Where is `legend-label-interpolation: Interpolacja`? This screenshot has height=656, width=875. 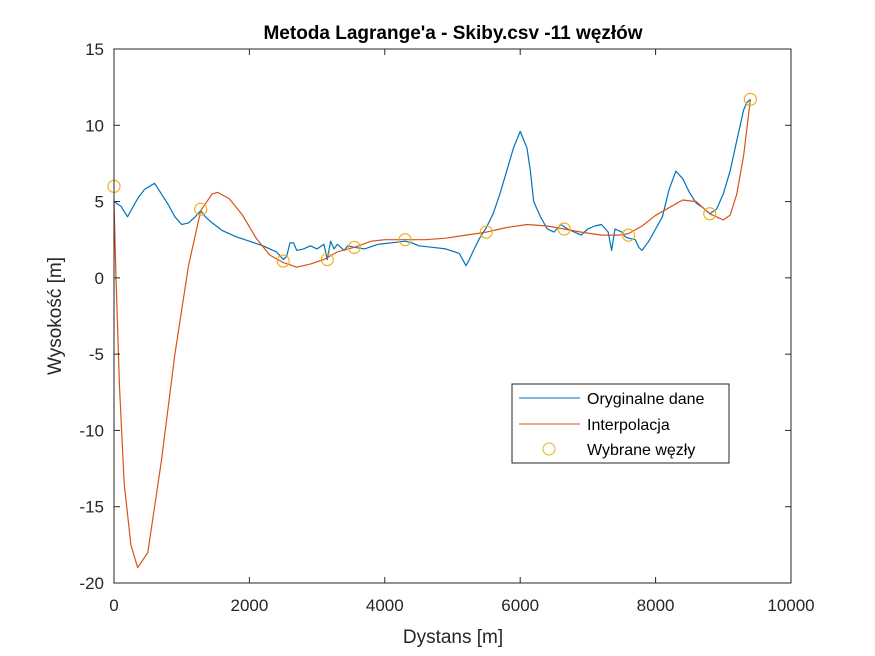 legend-label-interpolation: Interpolacja is located at coordinates (628, 425).